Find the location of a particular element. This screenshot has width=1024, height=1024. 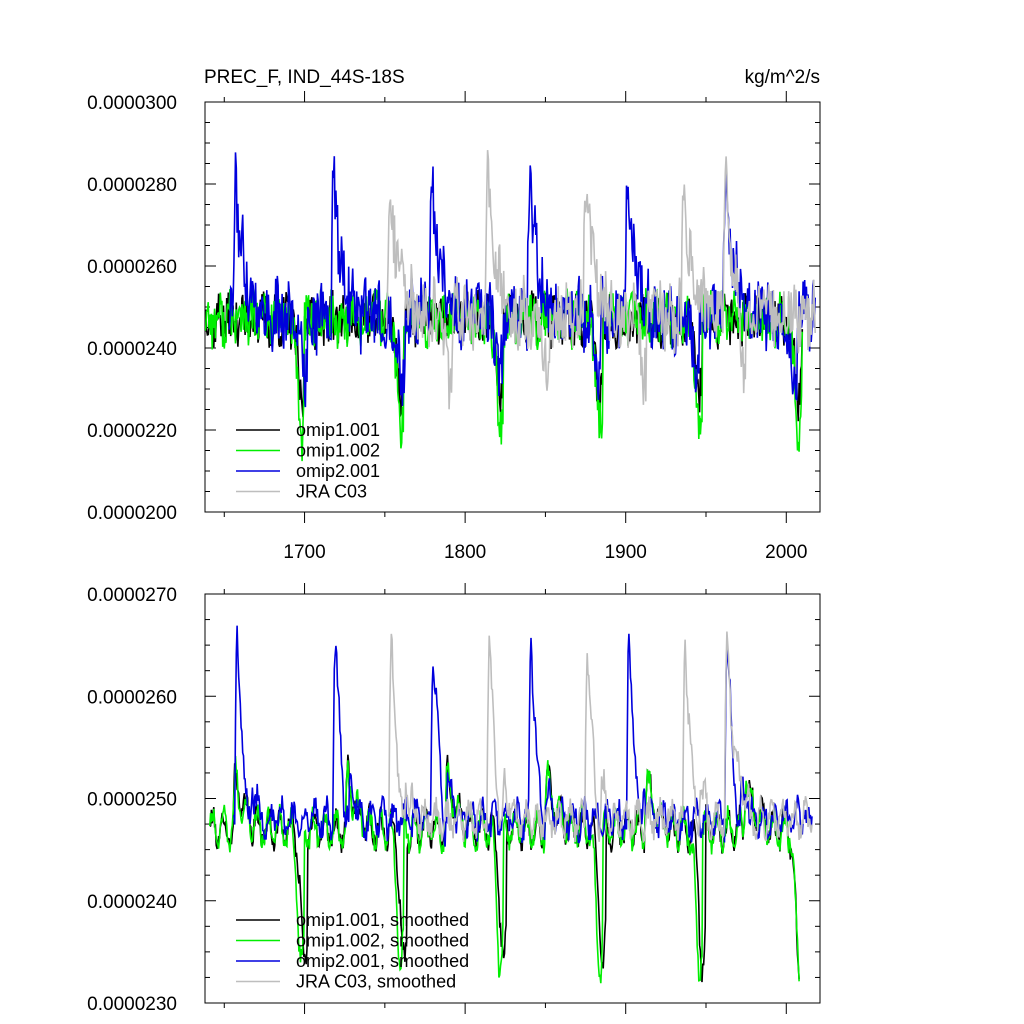

legend-label: JRA C03 is located at coordinates (331, 492).